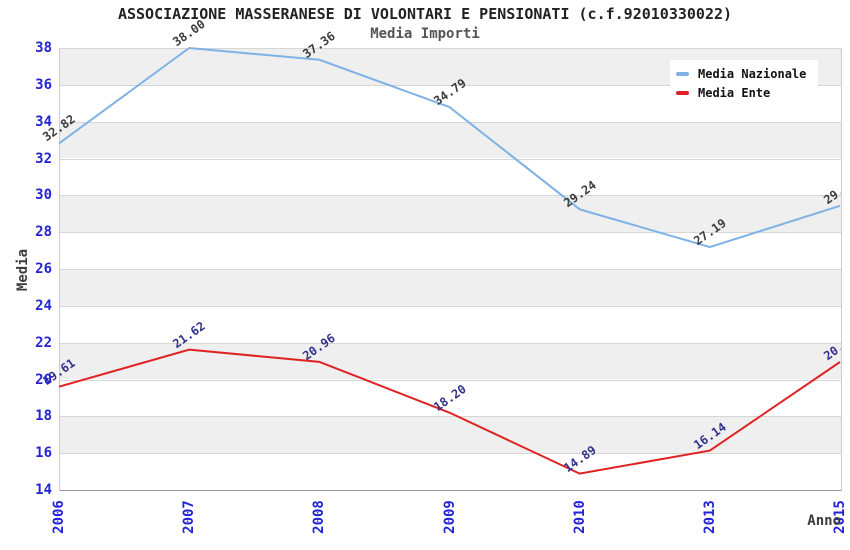 This screenshot has width=850, height=550. I want to click on y-tick-label: 18, so click(43, 416).